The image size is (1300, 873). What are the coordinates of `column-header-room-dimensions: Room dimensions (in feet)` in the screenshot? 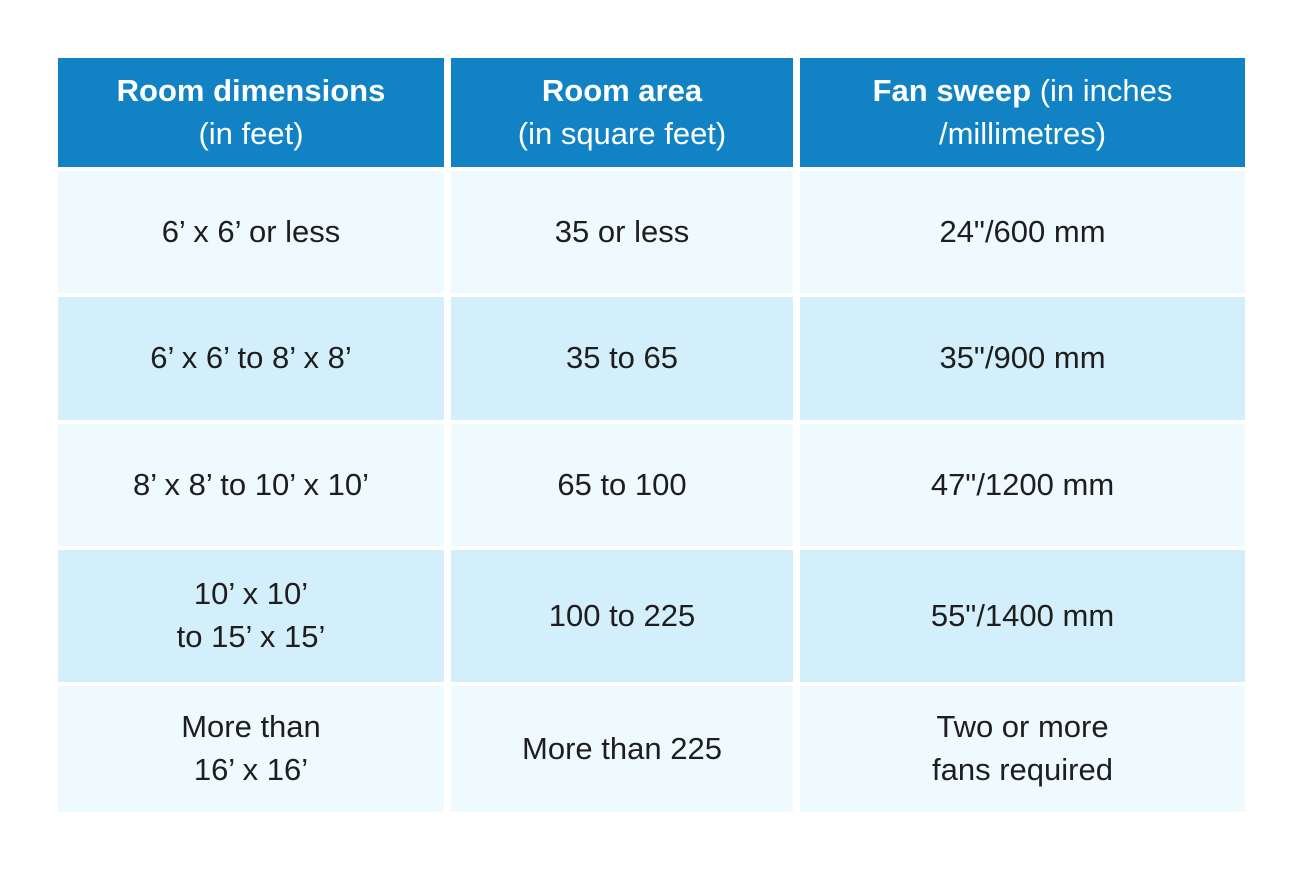 It's located at (251, 112).